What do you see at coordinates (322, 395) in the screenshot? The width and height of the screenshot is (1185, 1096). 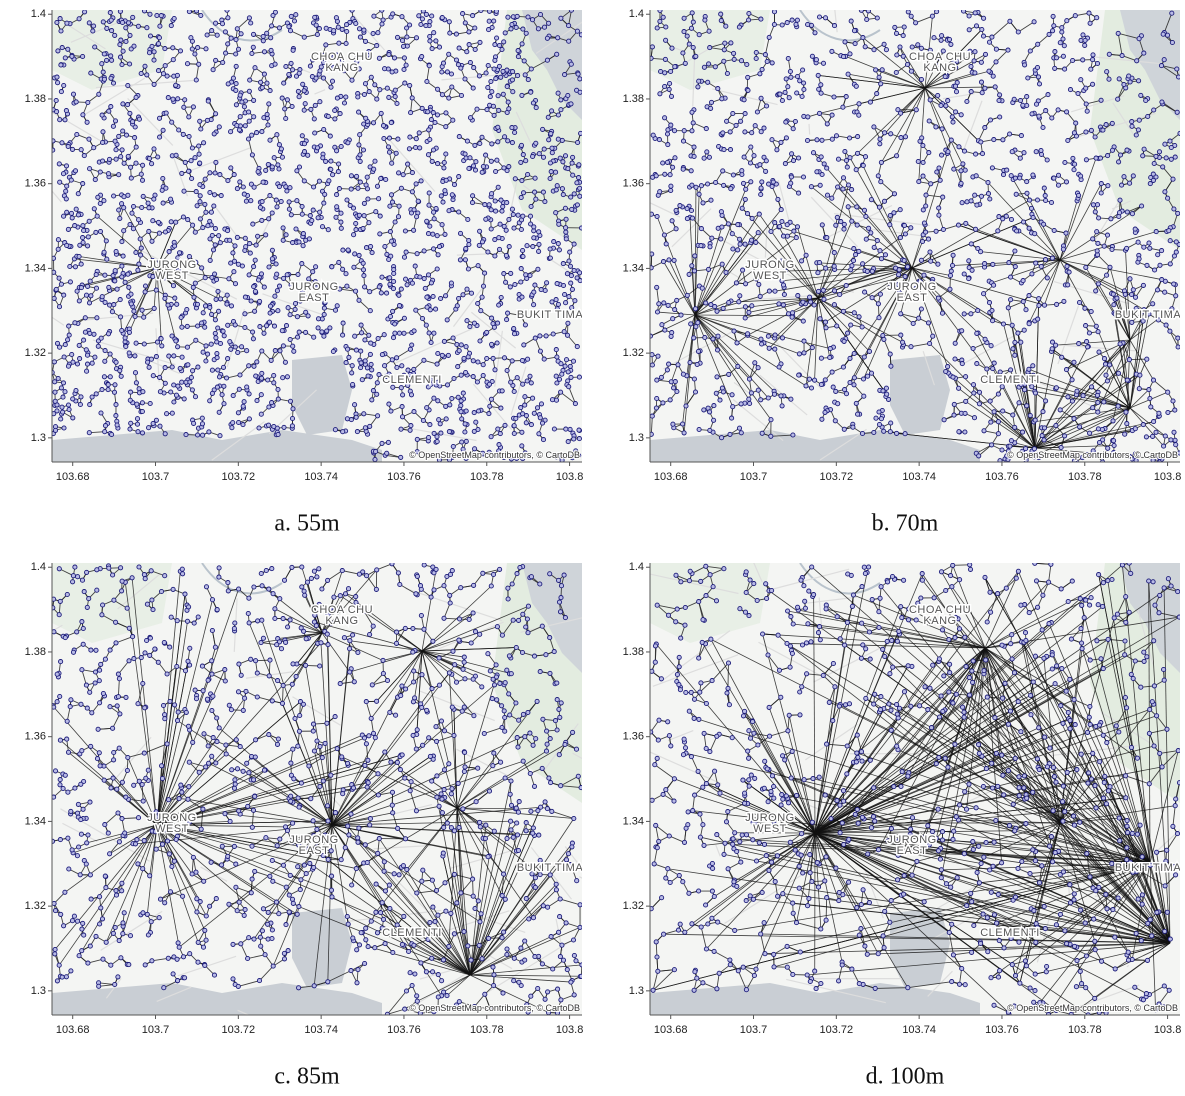 I see `reservoir` at bounding box center [322, 395].